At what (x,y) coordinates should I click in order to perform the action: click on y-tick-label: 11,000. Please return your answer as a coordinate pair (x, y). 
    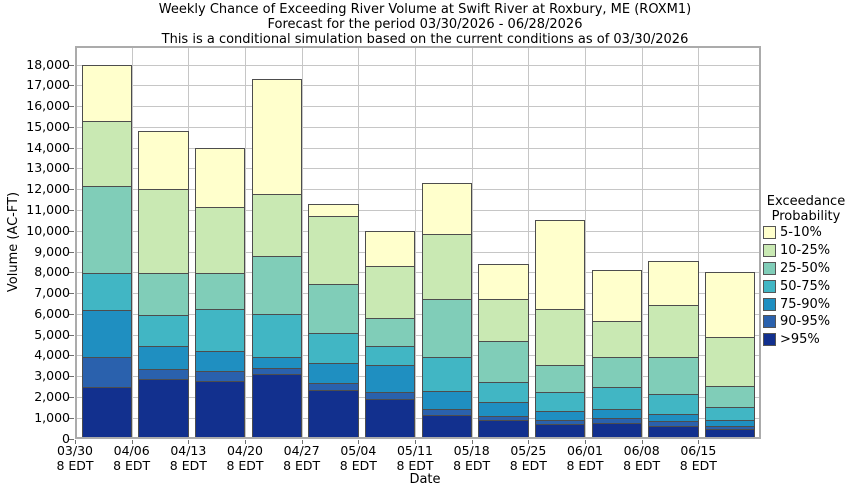
    Looking at the image, I should click on (48, 210).